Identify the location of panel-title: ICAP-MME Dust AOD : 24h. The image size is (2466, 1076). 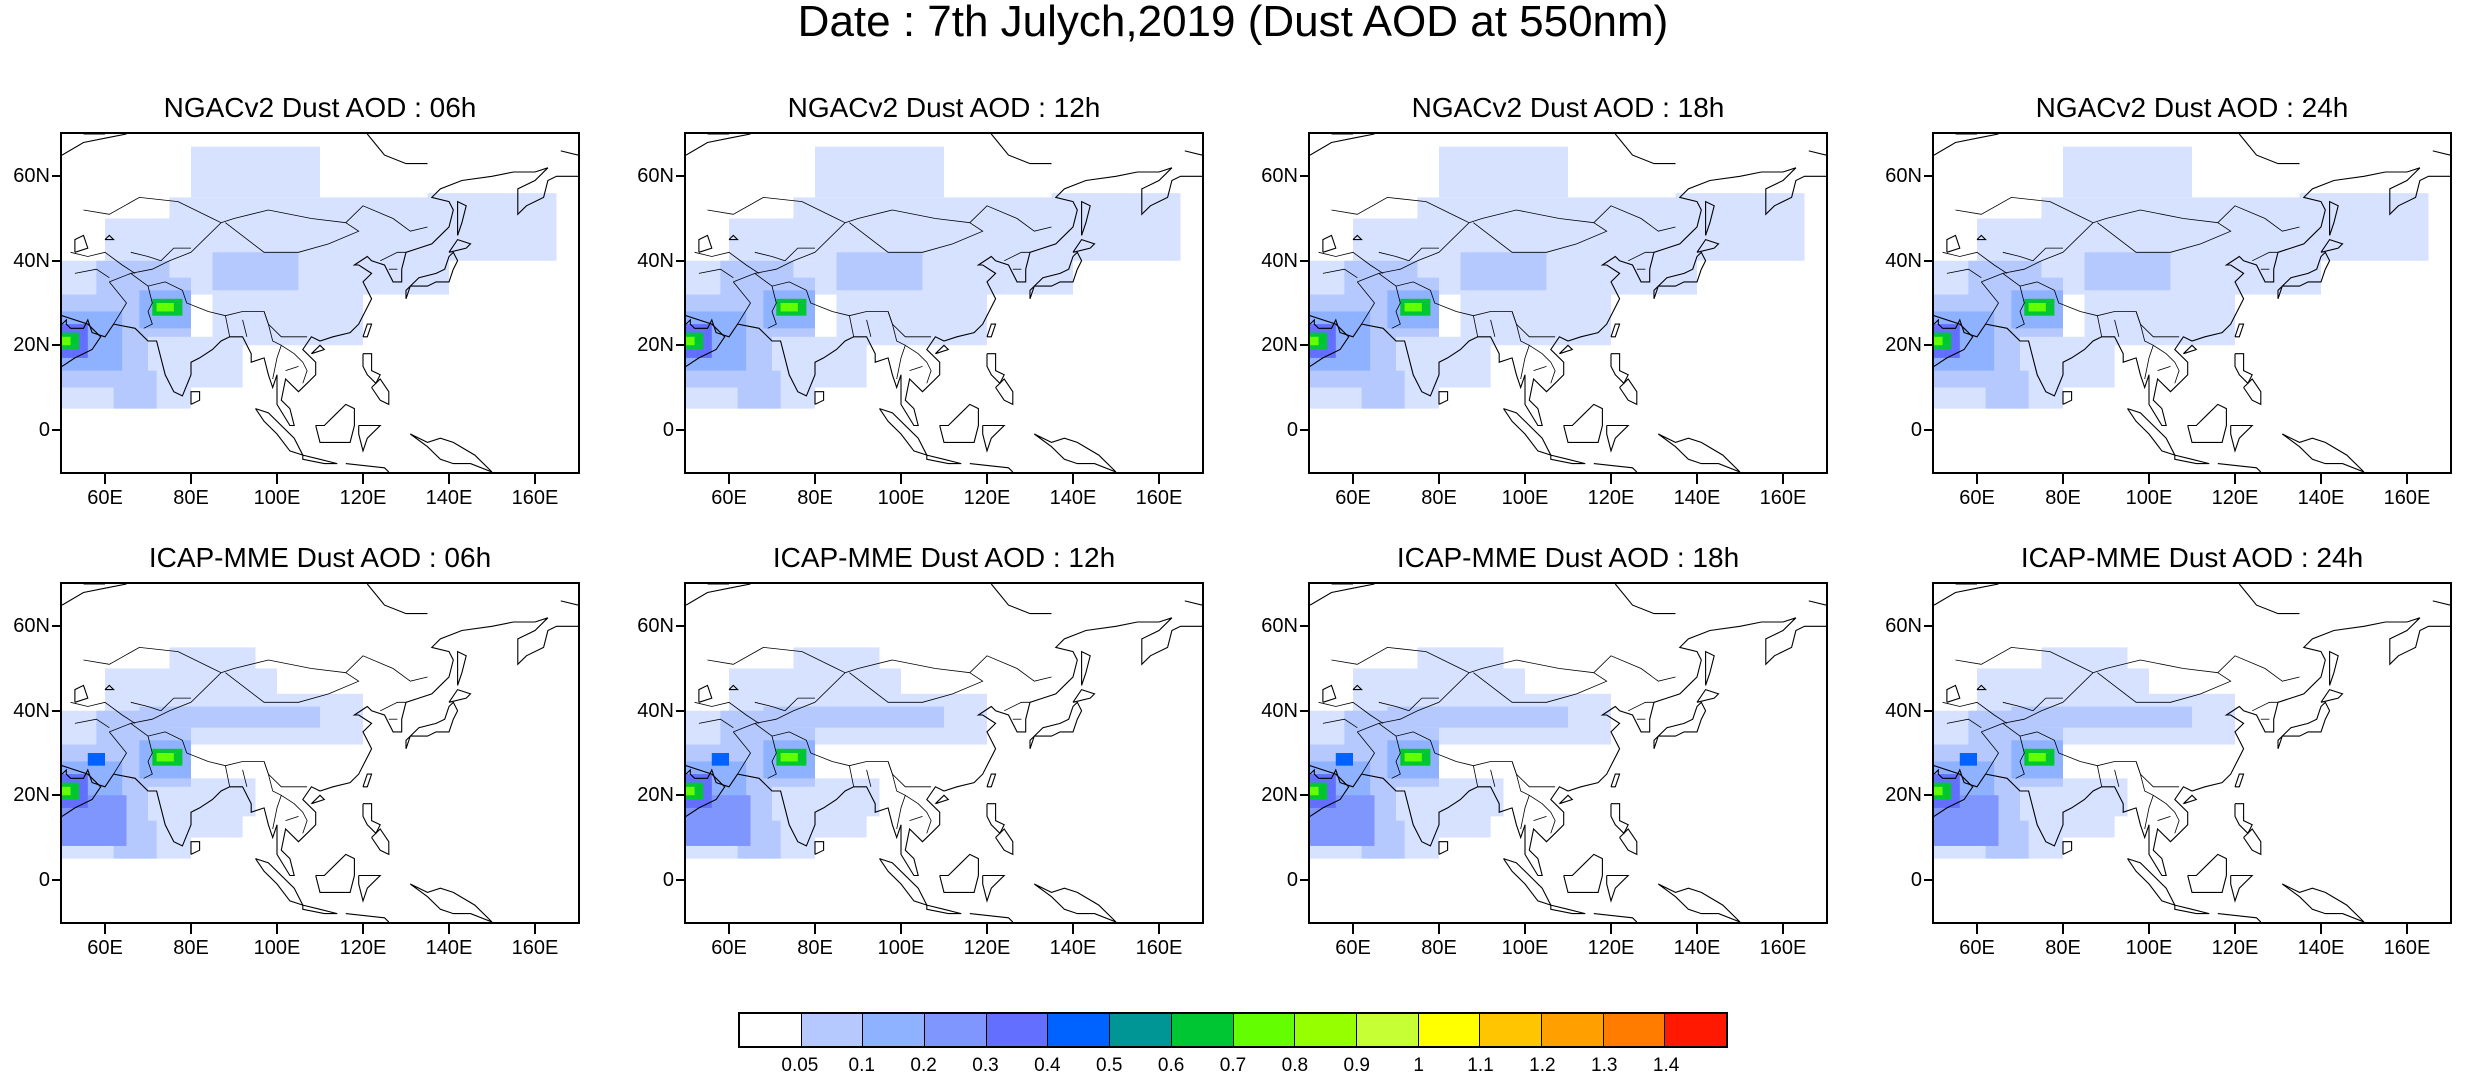
(2192, 557).